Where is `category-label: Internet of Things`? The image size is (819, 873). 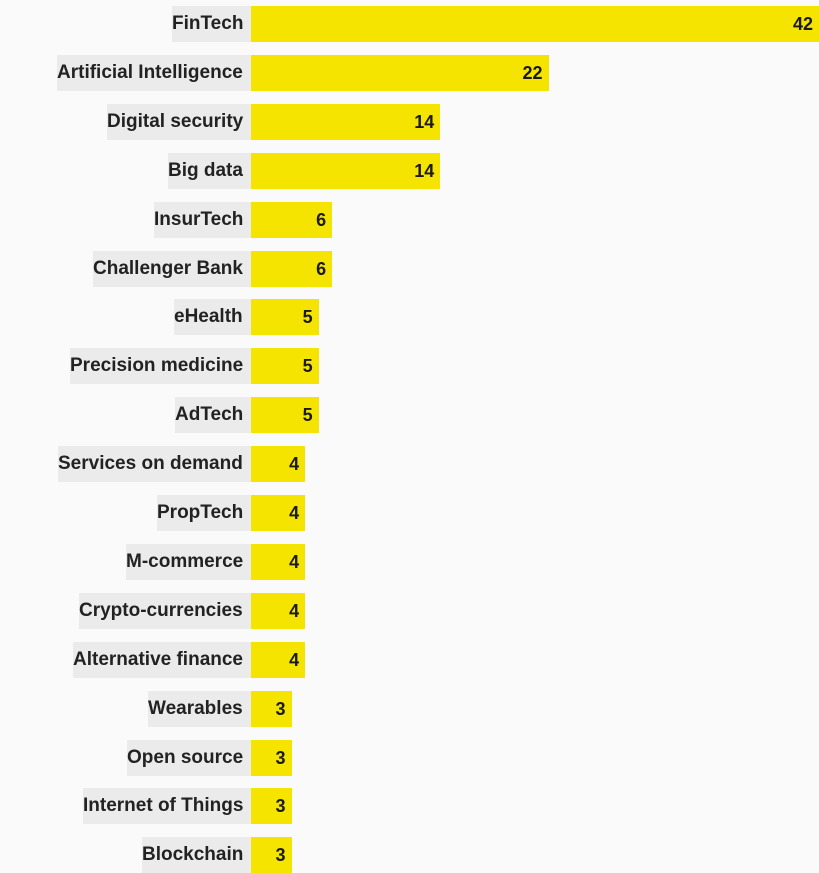 category-label: Internet of Things is located at coordinates (167, 806).